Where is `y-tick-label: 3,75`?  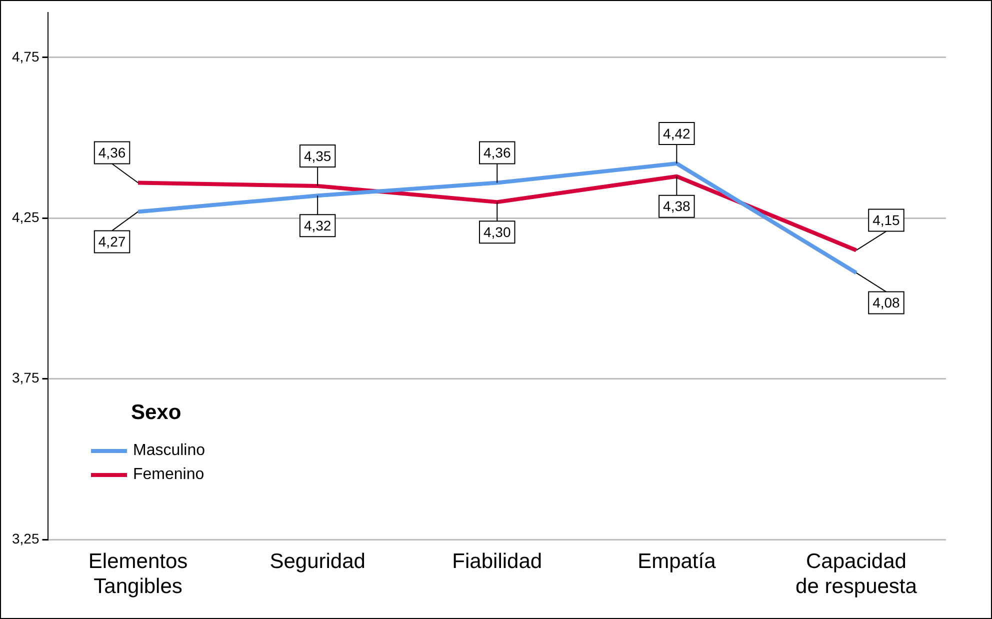 y-tick-label: 3,75 is located at coordinates (26, 378).